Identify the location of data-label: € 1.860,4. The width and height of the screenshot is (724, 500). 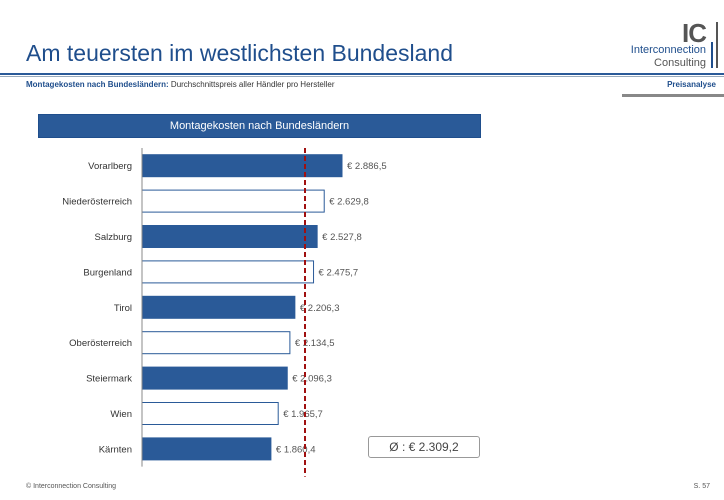
(296, 449).